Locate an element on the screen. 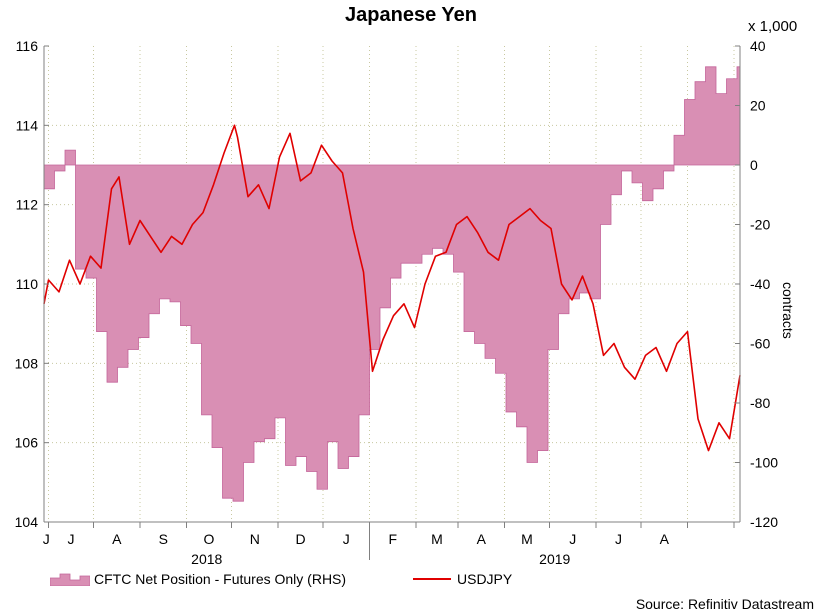 This screenshot has width=822, height=614. legend-label-cftc: CFTC Net Position - Futures Only (RHS) is located at coordinates (220, 579).